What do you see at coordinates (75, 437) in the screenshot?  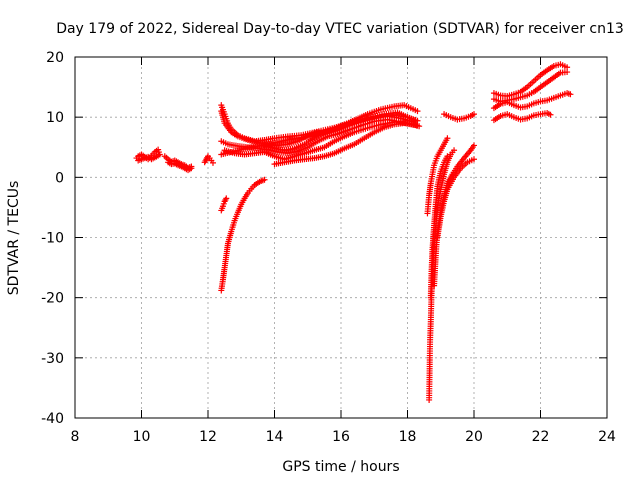 I see `x-tick-label: 8` at bounding box center [75, 437].